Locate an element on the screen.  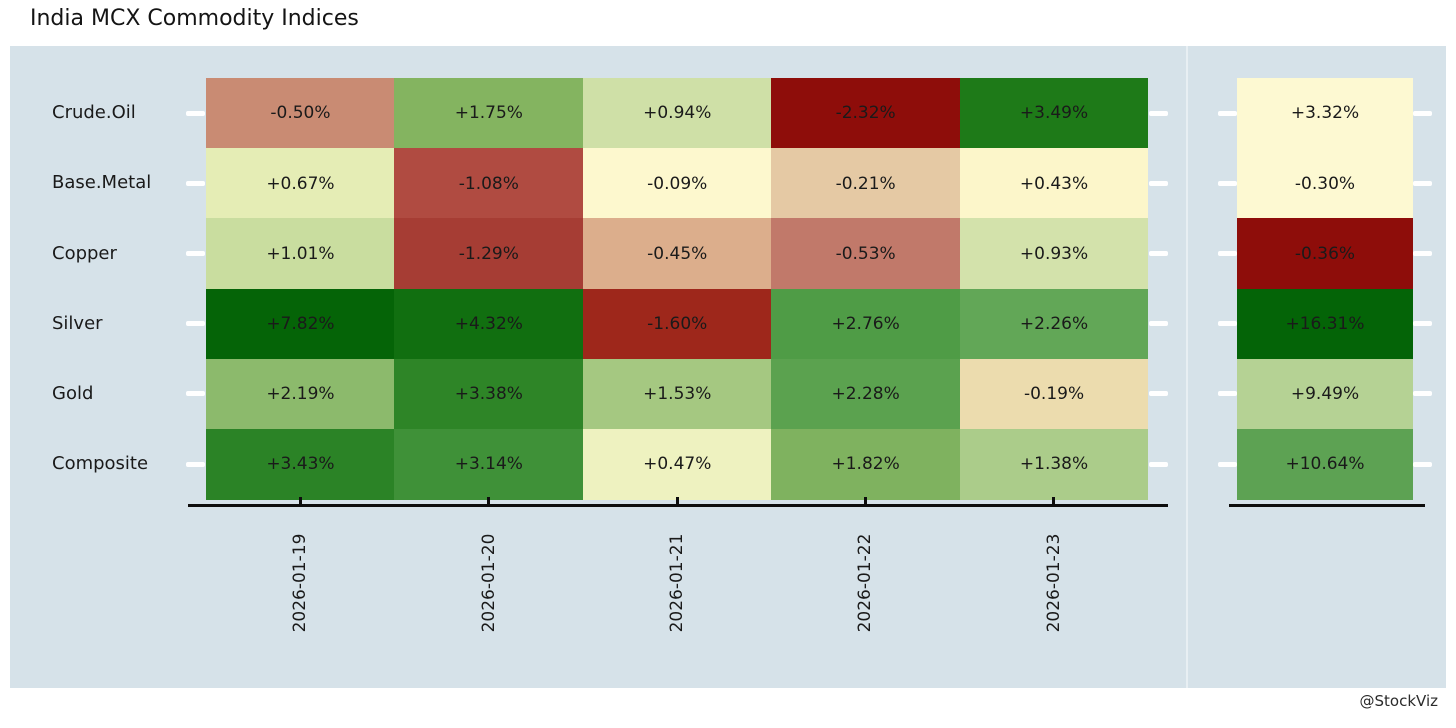
summary-cell: -0.30% is located at coordinates (1325, 183).